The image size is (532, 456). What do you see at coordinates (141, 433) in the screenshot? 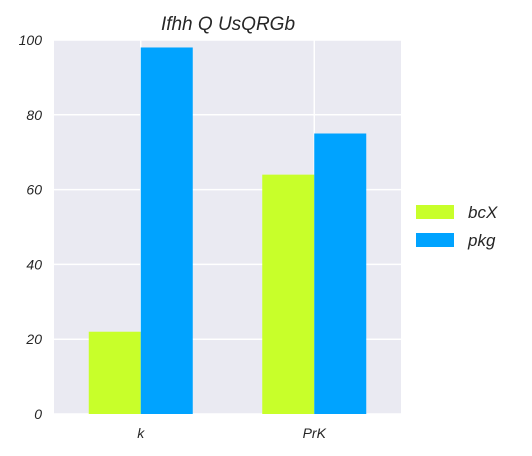
I see `x-tick-label: k` at bounding box center [141, 433].